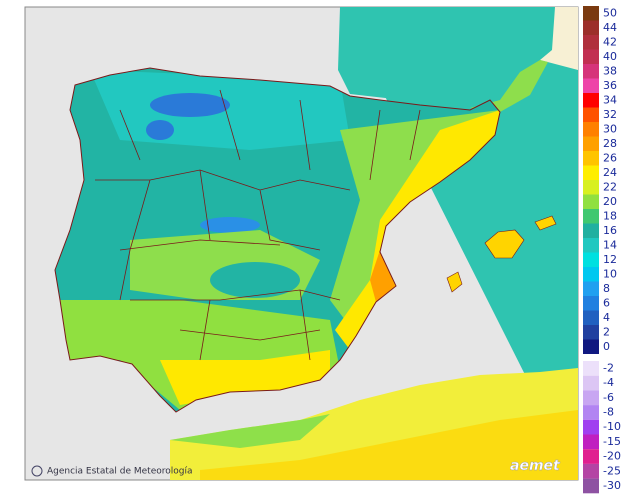 This screenshot has height=504, width=630. Describe the element at coordinates (120, 472) in the screenshot. I see `credit: Agencia Estatal de Meteorología` at that location.